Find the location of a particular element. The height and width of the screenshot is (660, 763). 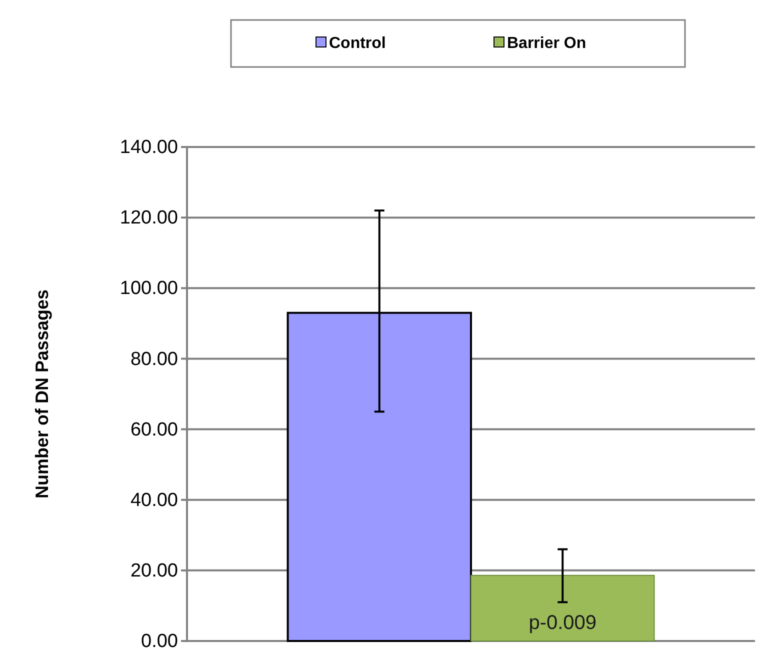

y-tick-label: 100.00 is located at coordinates (149, 289).